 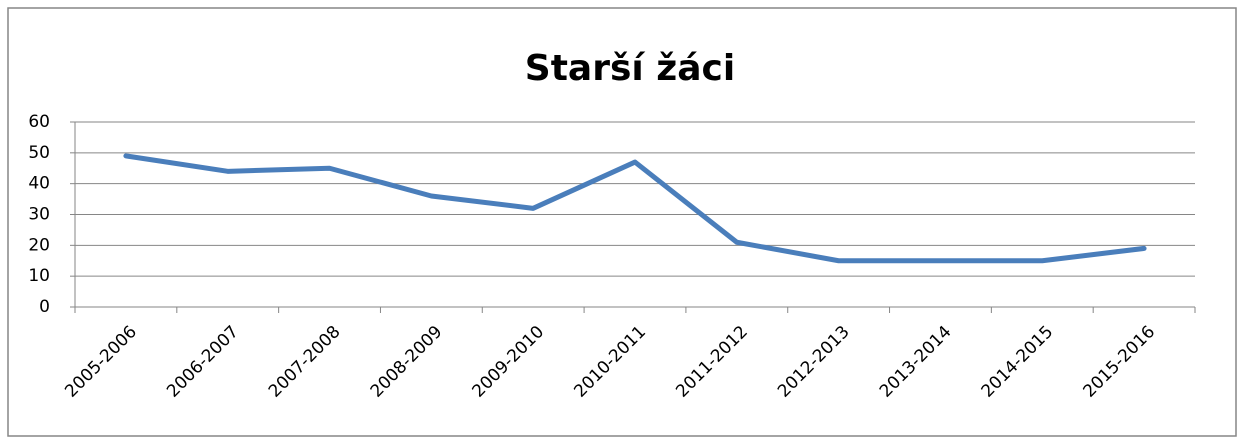 I want to click on y-tick-label: 0, so click(x=44, y=307).